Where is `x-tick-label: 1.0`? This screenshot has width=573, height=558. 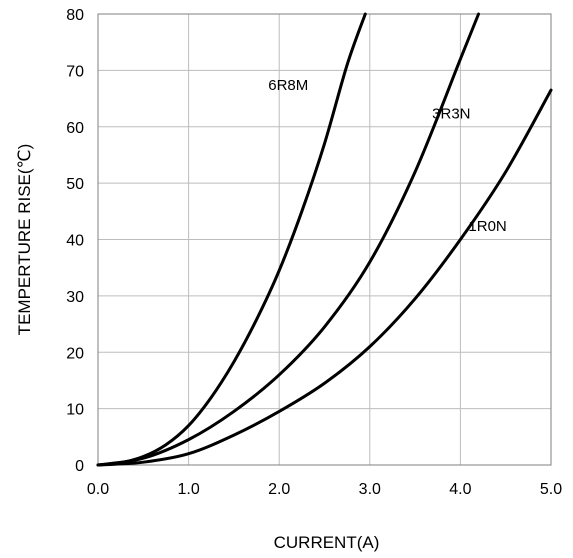 x-tick-label: 1.0 is located at coordinates (188, 489).